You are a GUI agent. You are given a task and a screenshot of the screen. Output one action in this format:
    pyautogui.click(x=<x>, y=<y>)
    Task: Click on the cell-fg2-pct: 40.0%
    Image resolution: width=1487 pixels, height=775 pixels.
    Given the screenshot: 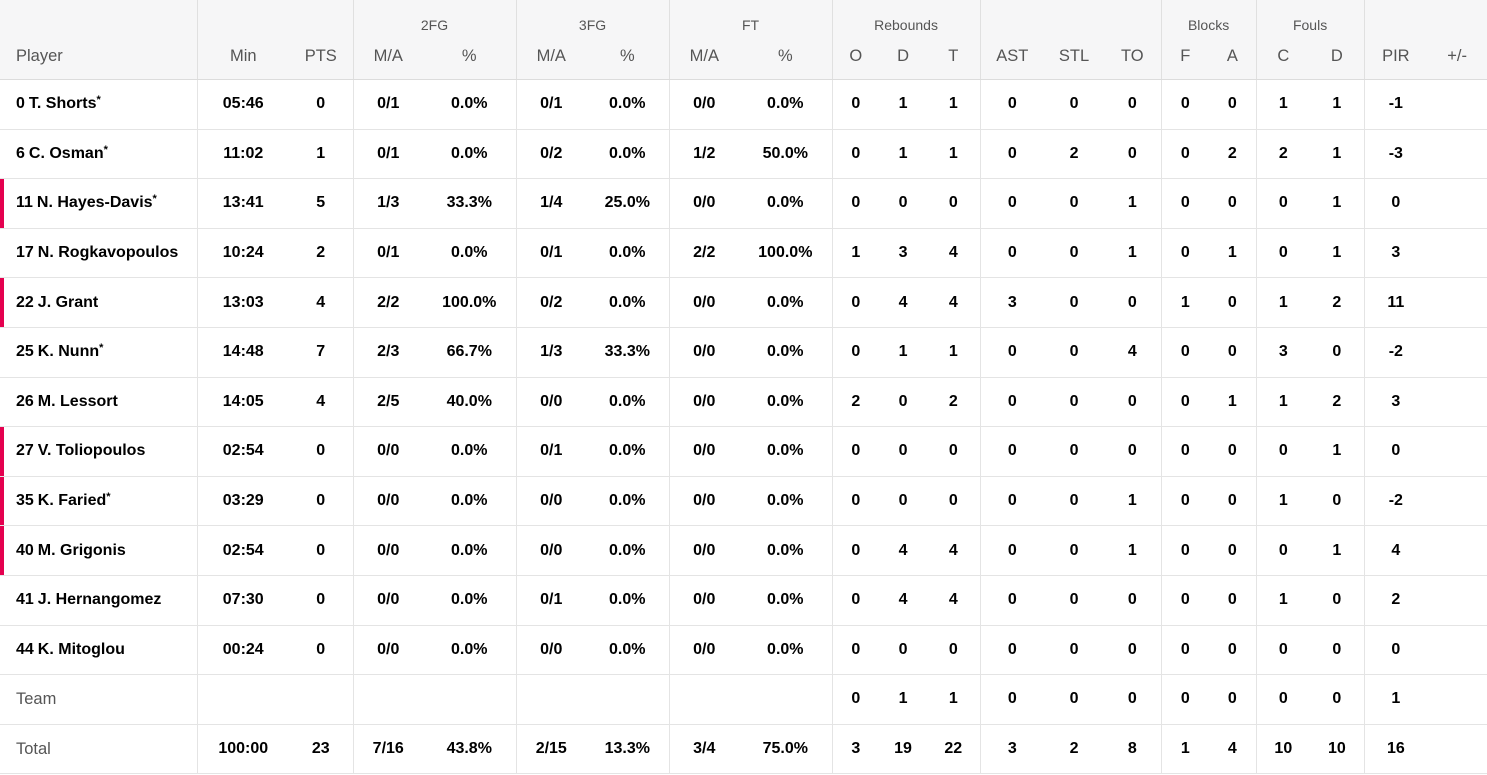 What is the action you would take?
    pyautogui.click(x=470, y=402)
    